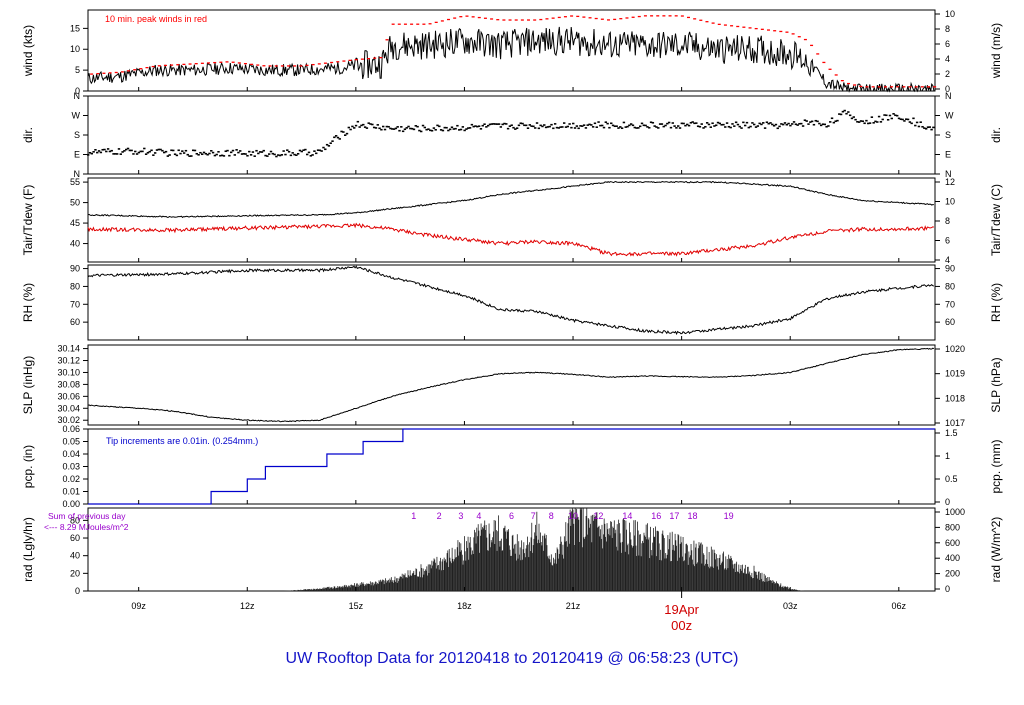 Image resolution: width=1024 pixels, height=705 pixels. Describe the element at coordinates (68, 349) in the screenshot. I see `y-tick-label: 30.14` at that location.